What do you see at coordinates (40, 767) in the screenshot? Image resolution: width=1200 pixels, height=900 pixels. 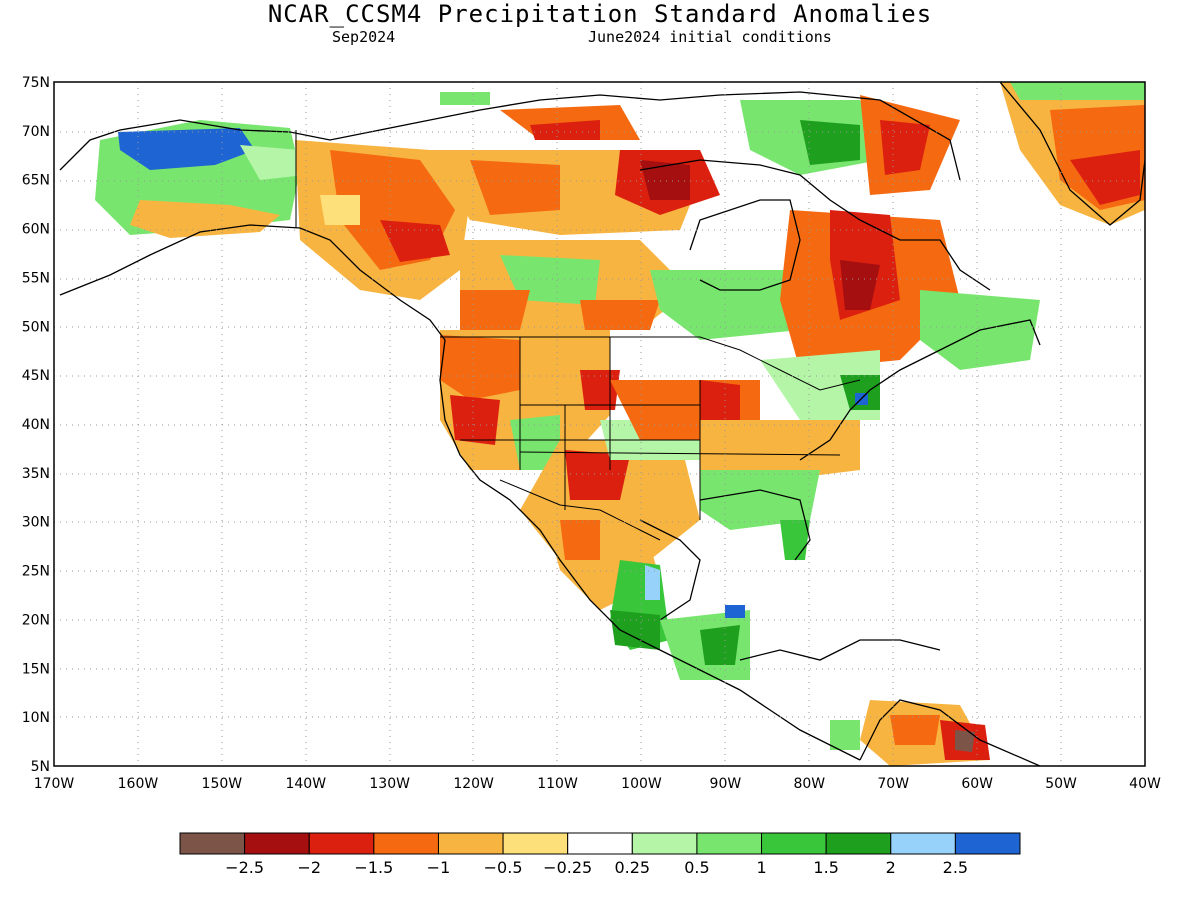 I see `latitude-tick-label: 5N` at bounding box center [40, 767].